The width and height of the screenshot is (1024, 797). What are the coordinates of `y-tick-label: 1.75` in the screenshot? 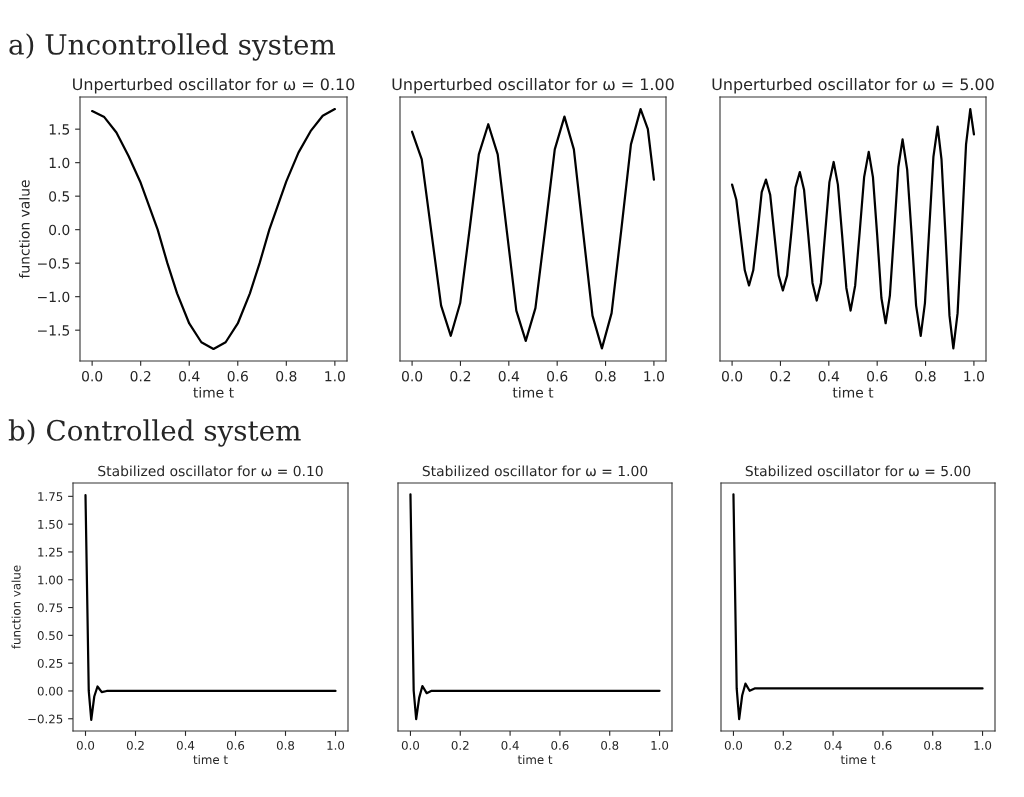 It's located at (50, 496).